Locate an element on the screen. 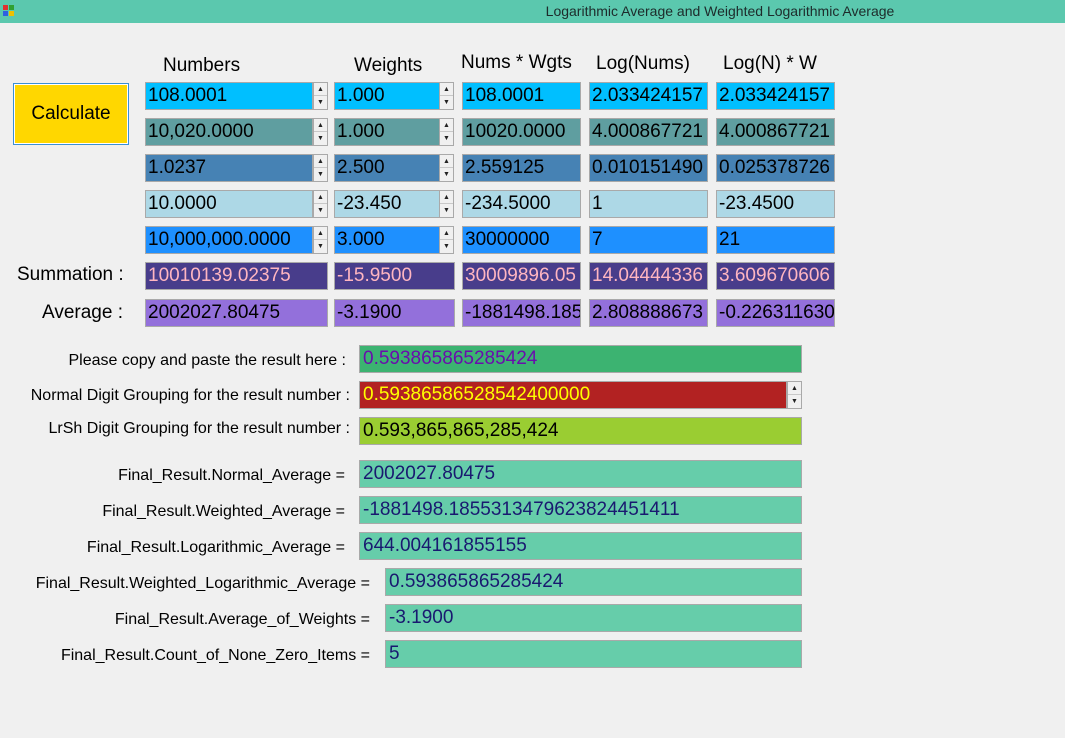 This screenshot has width=1065, height=738. header-weights: Weights is located at coordinates (388, 65).